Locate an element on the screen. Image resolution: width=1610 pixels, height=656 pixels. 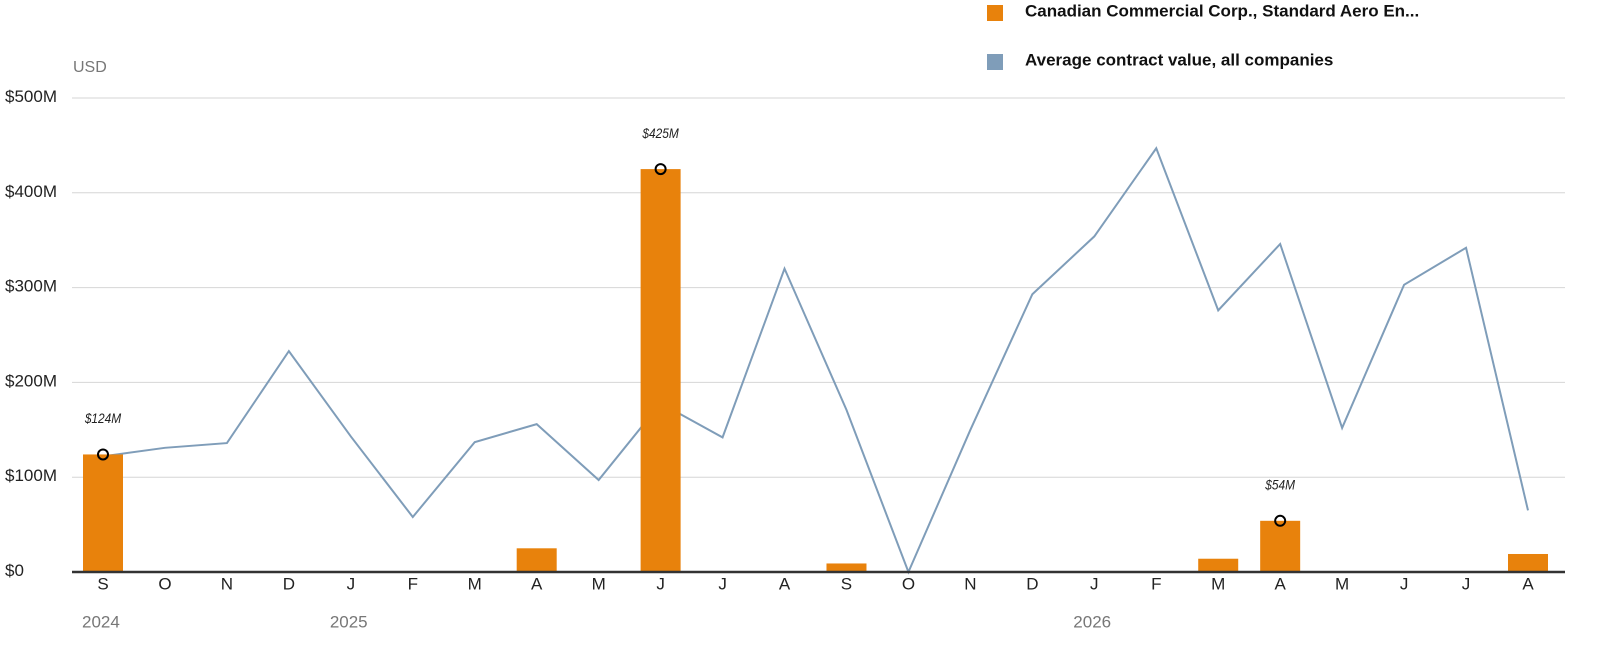
data-label: $54M is located at coordinates (1279, 485).